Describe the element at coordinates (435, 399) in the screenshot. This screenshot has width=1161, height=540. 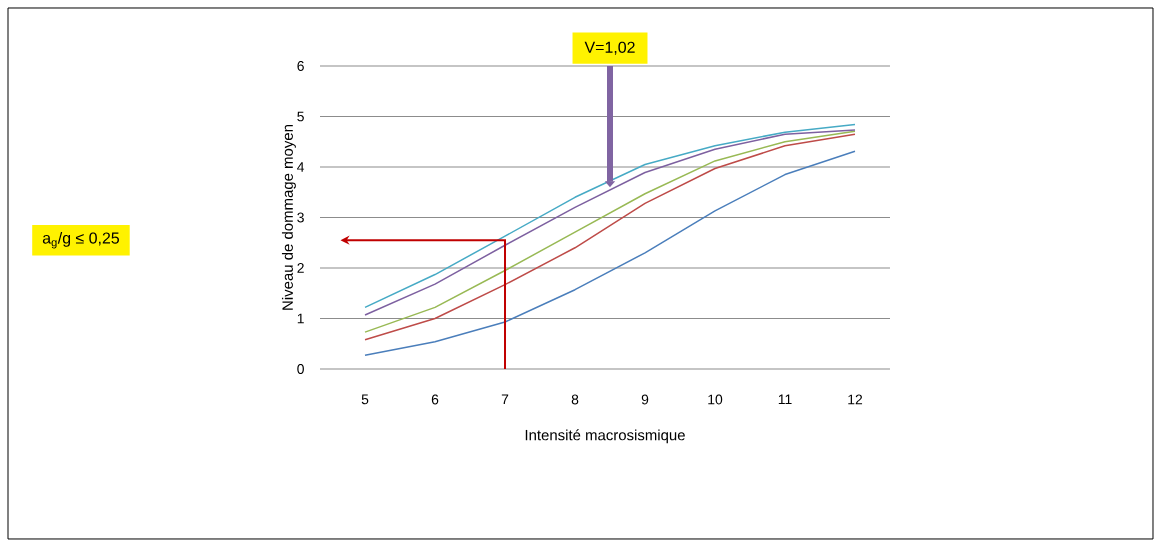
I see `x-tick-label: 6` at that location.